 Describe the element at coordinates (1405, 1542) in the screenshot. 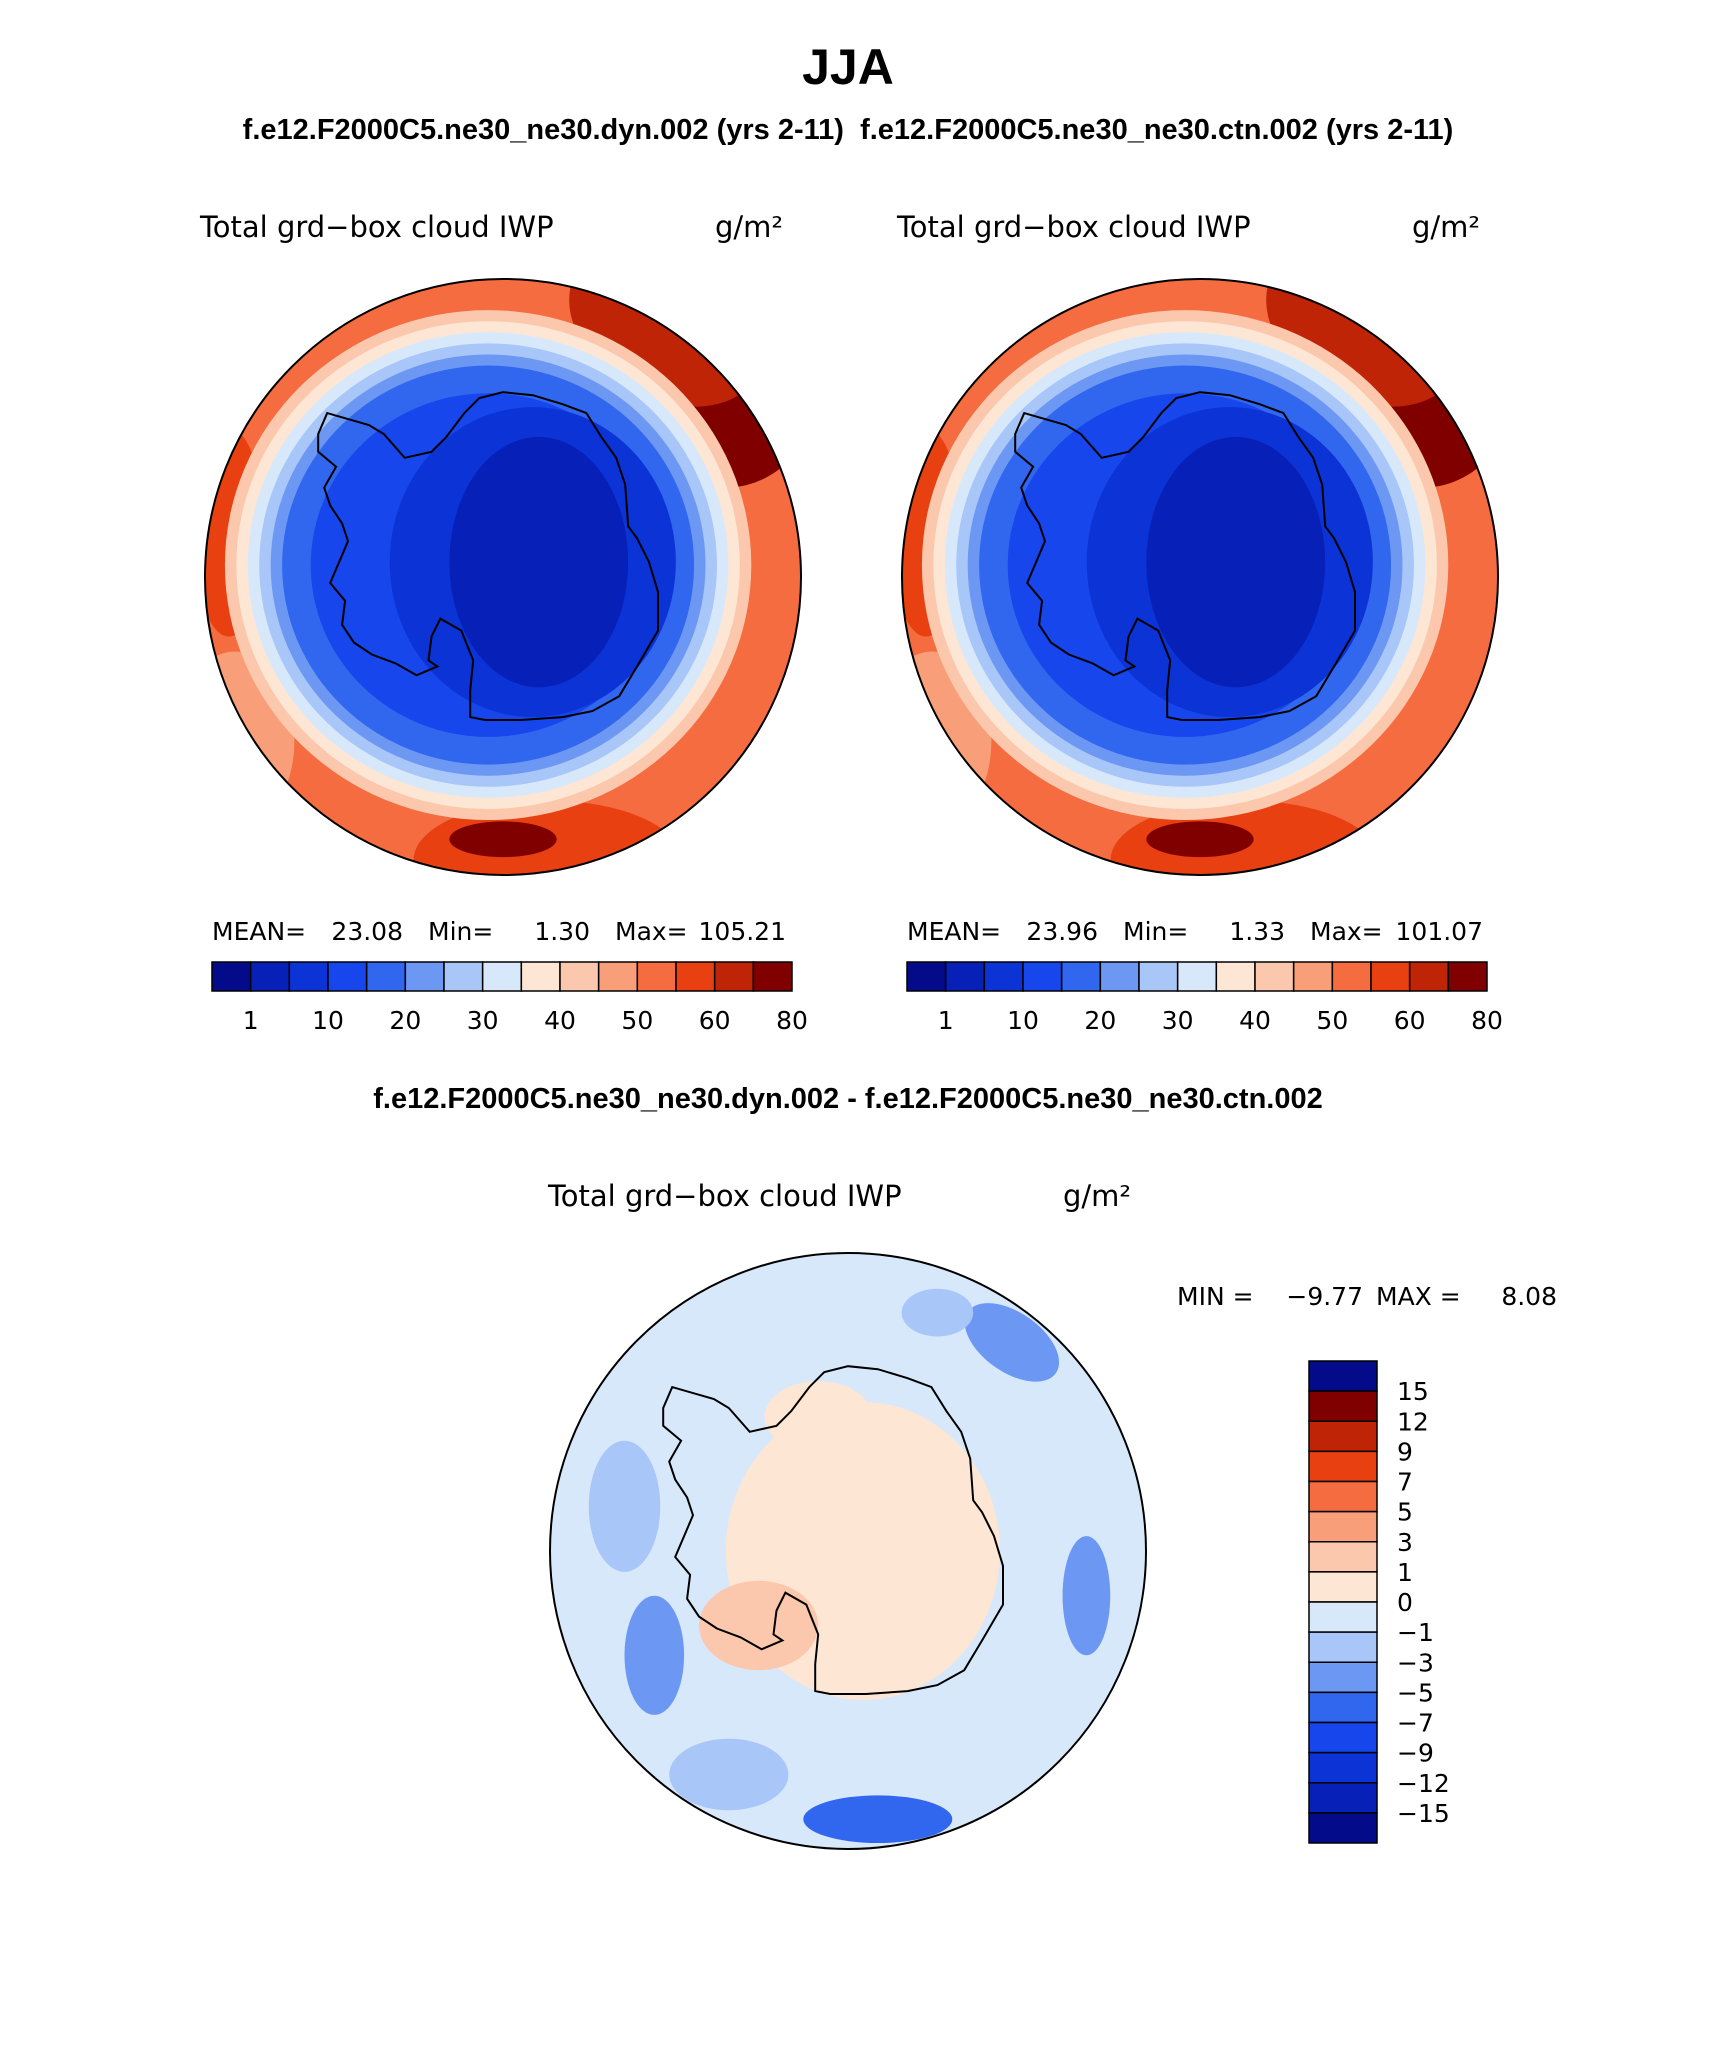

I see `colorbar-tick-label: 3` at that location.